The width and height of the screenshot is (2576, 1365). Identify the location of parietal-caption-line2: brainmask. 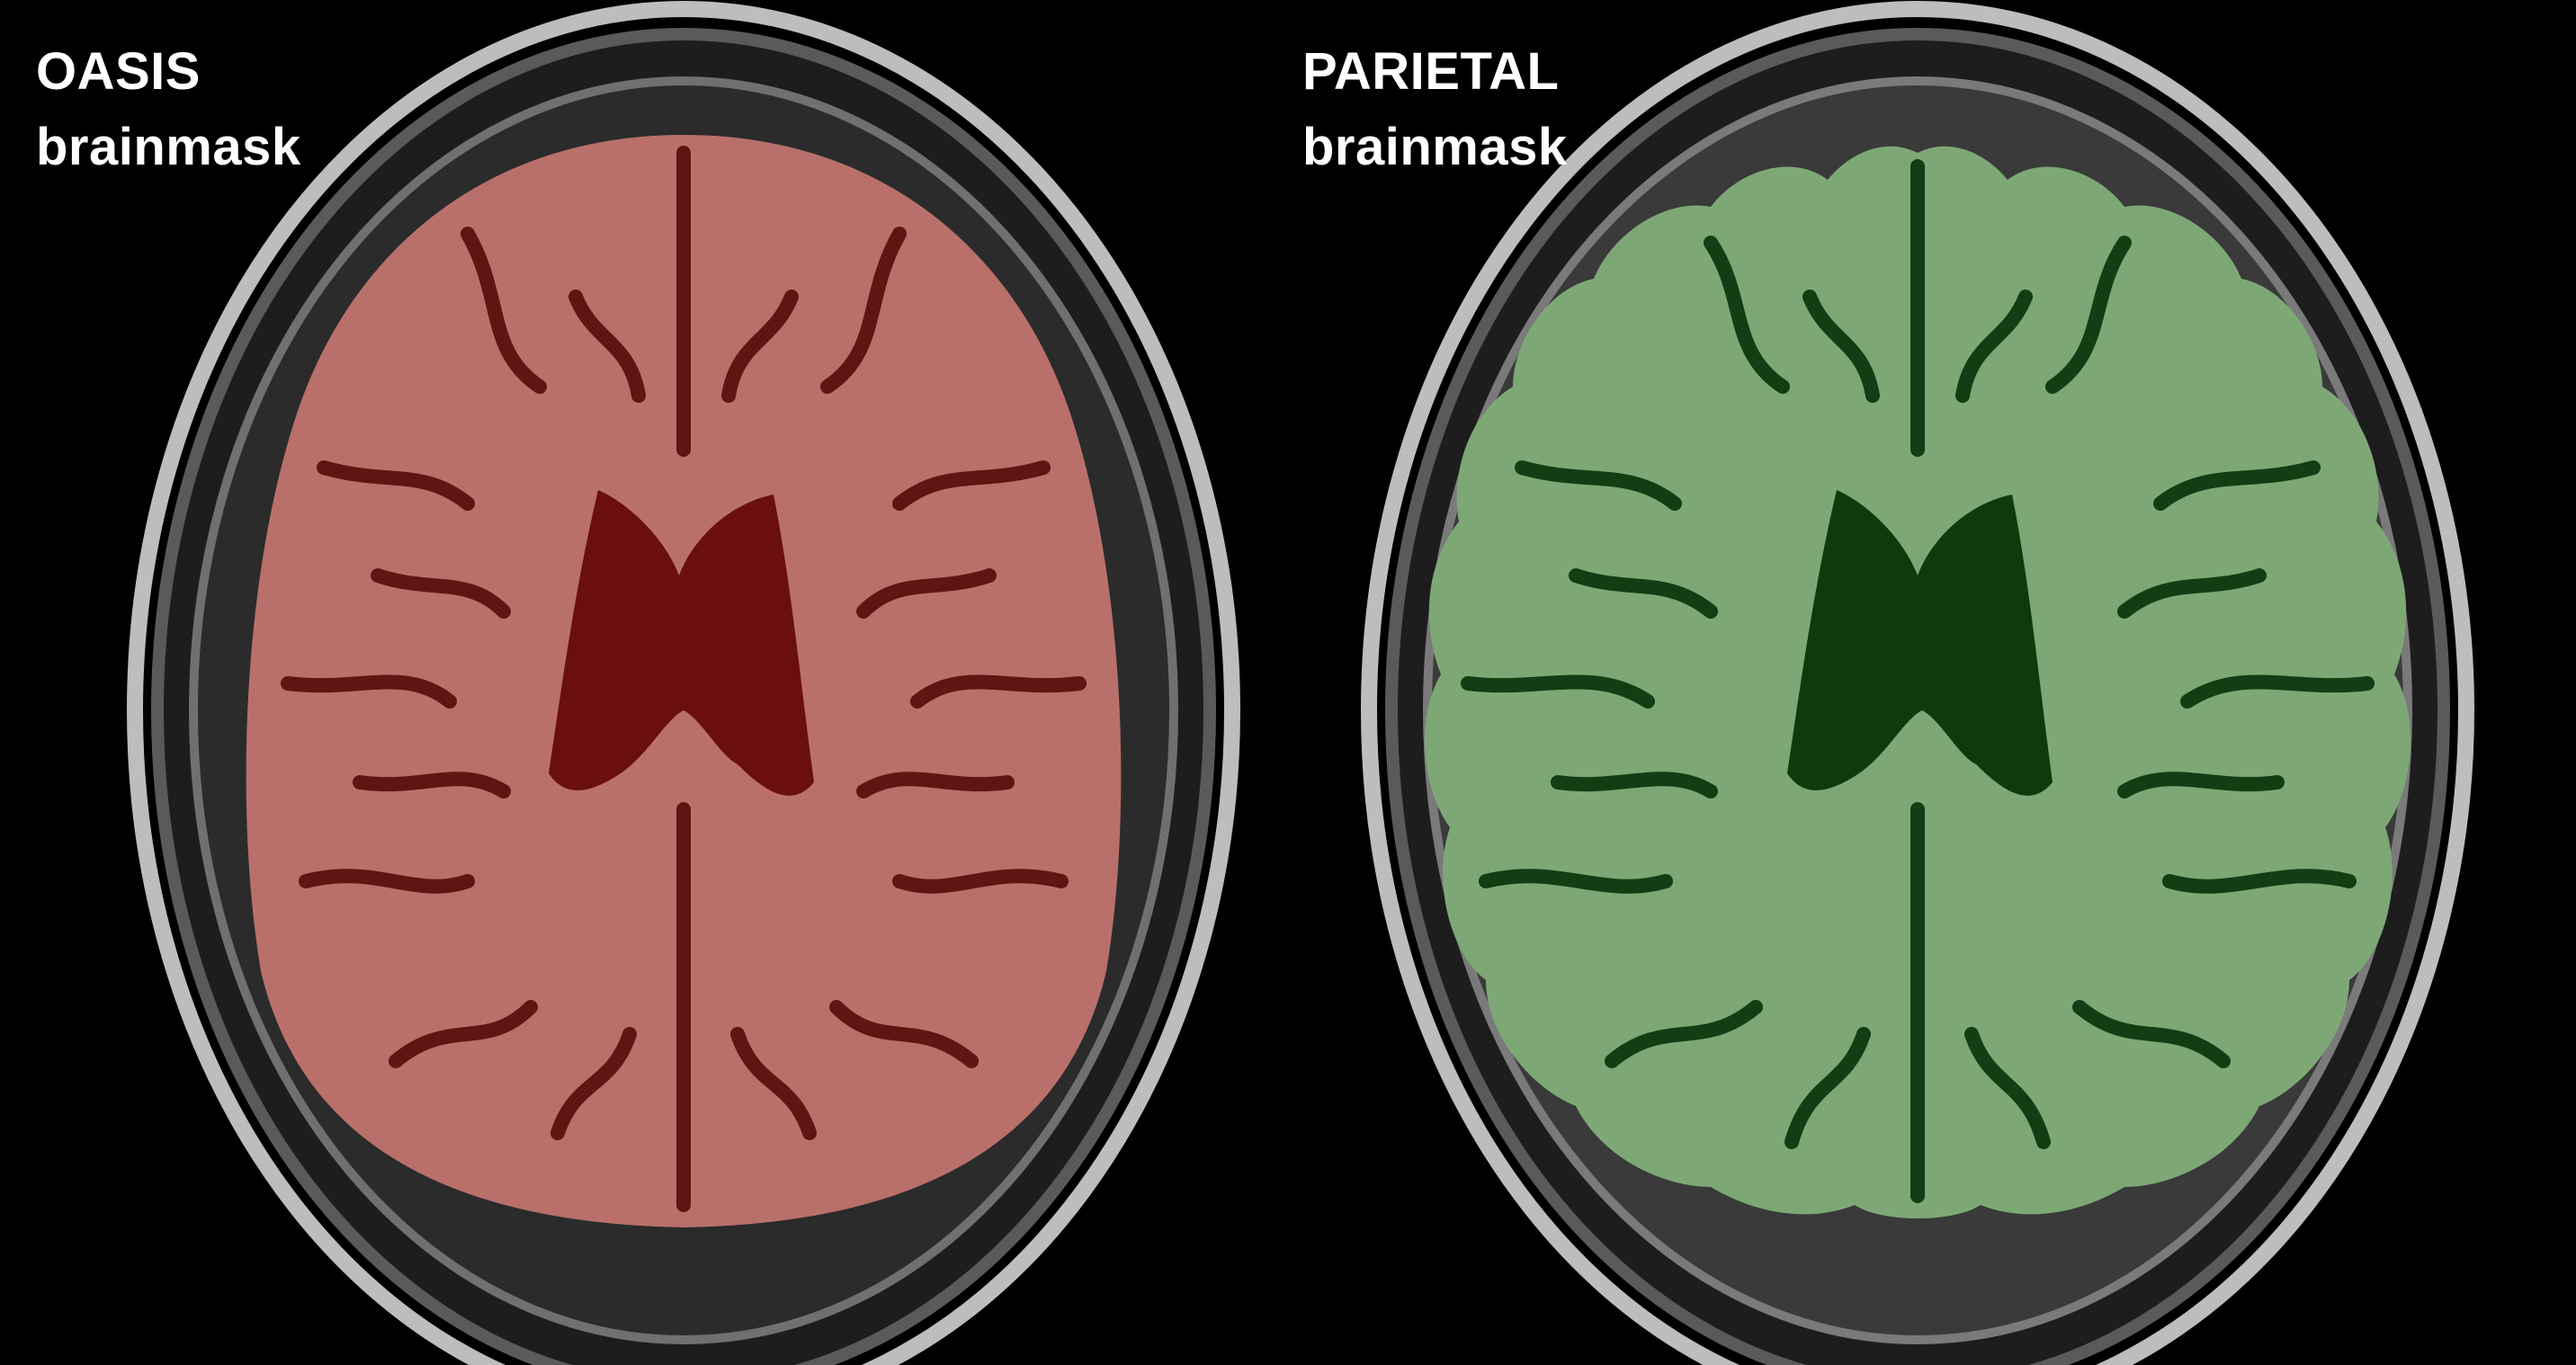
(1435, 147).